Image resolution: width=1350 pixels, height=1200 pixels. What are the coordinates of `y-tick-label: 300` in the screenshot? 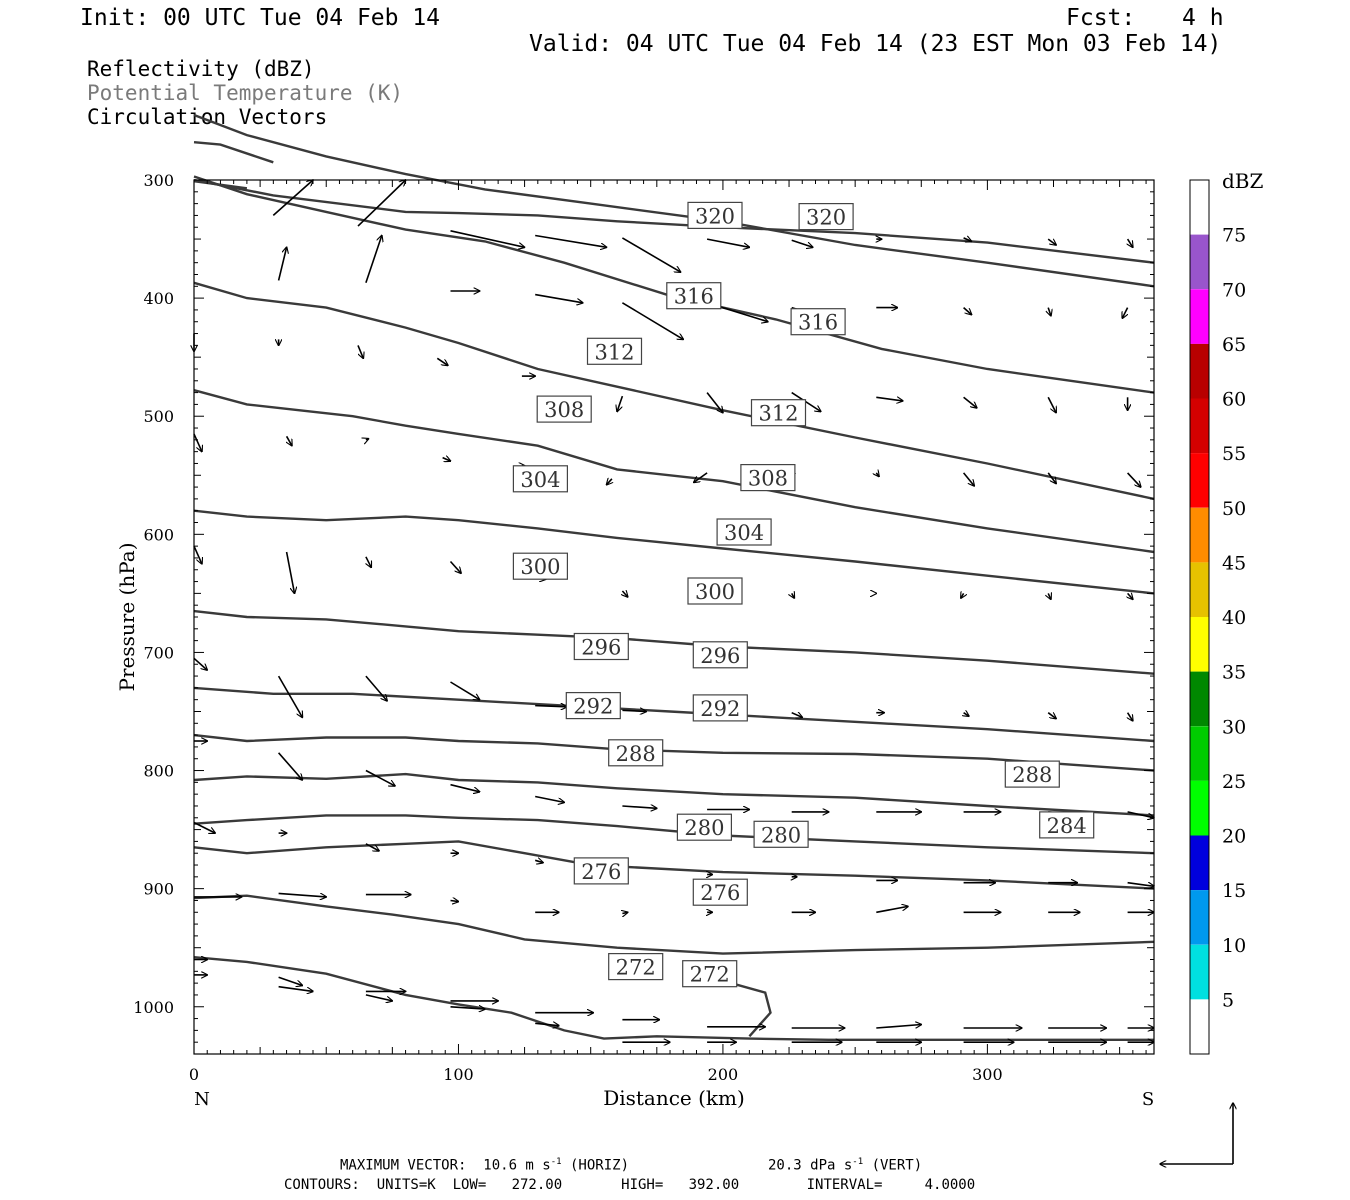 It's located at (158, 180).